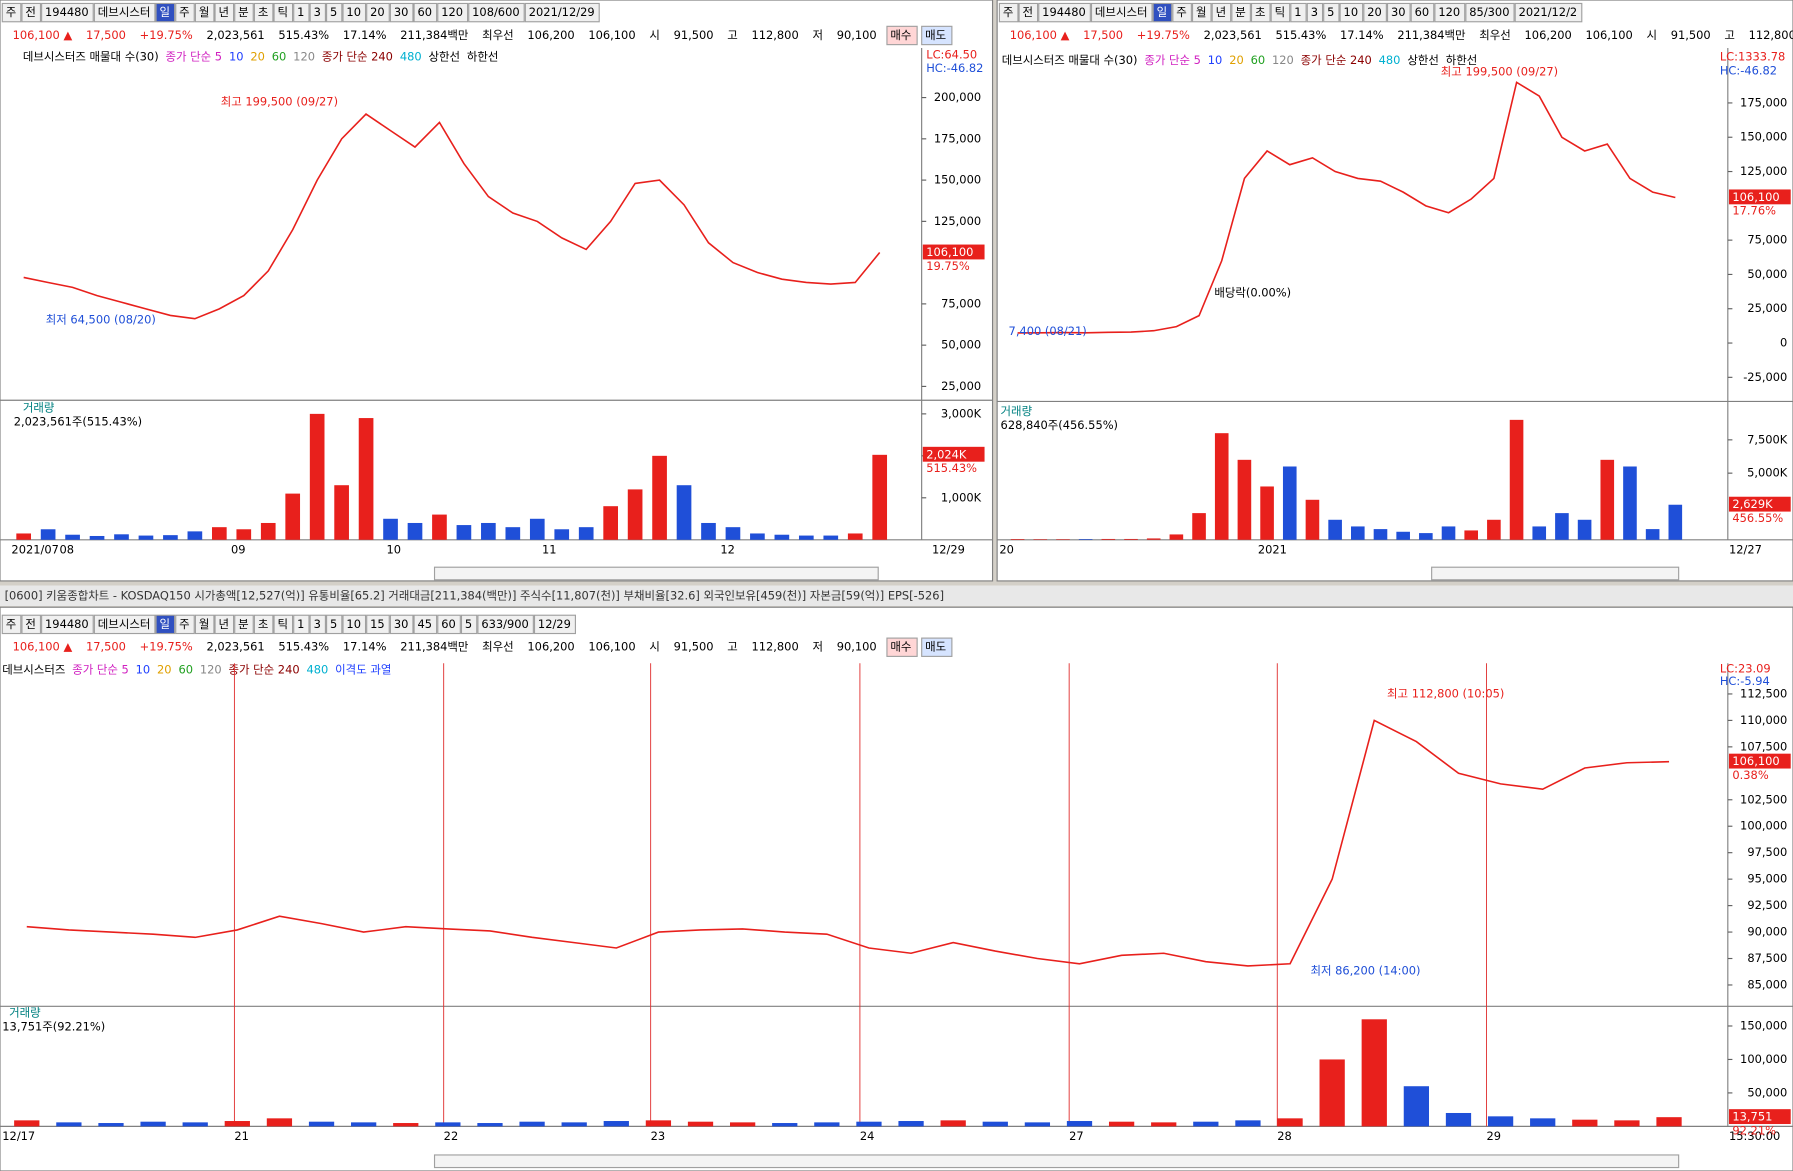 This screenshot has width=1793, height=1171. What do you see at coordinates (495, 12) in the screenshot?
I see `toolbar-button-label: 108/600` at bounding box center [495, 12].